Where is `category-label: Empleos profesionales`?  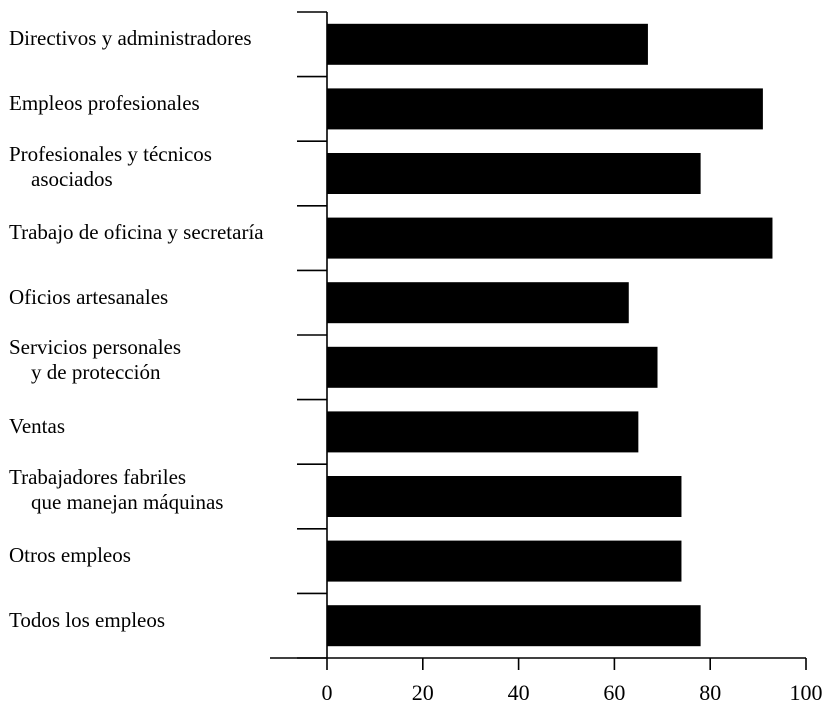 category-label: Empleos profesionales is located at coordinates (104, 103).